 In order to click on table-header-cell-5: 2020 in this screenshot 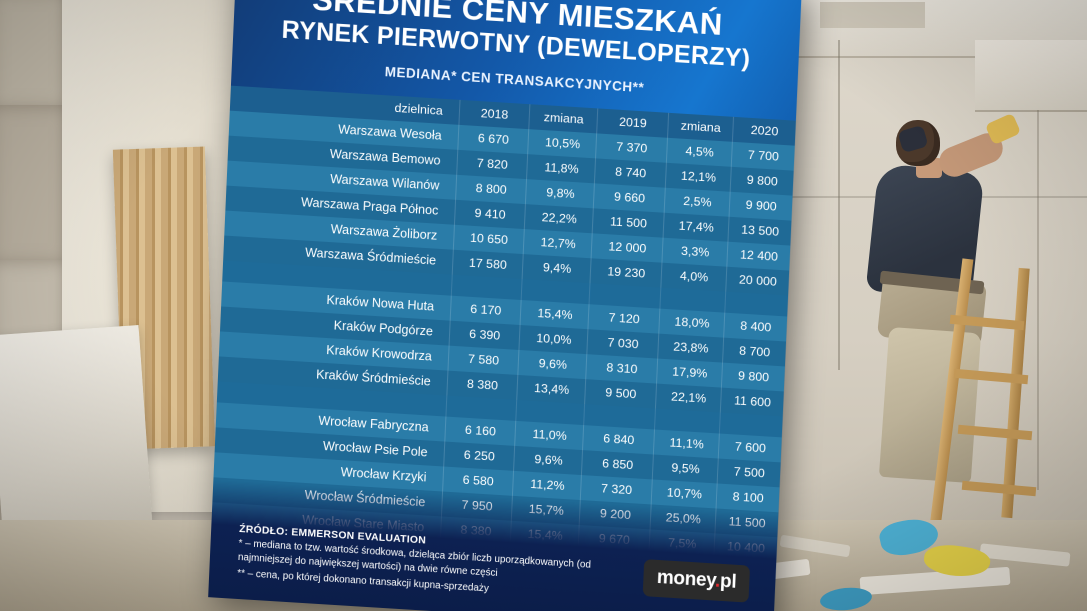, I will do `click(764, 131)`.